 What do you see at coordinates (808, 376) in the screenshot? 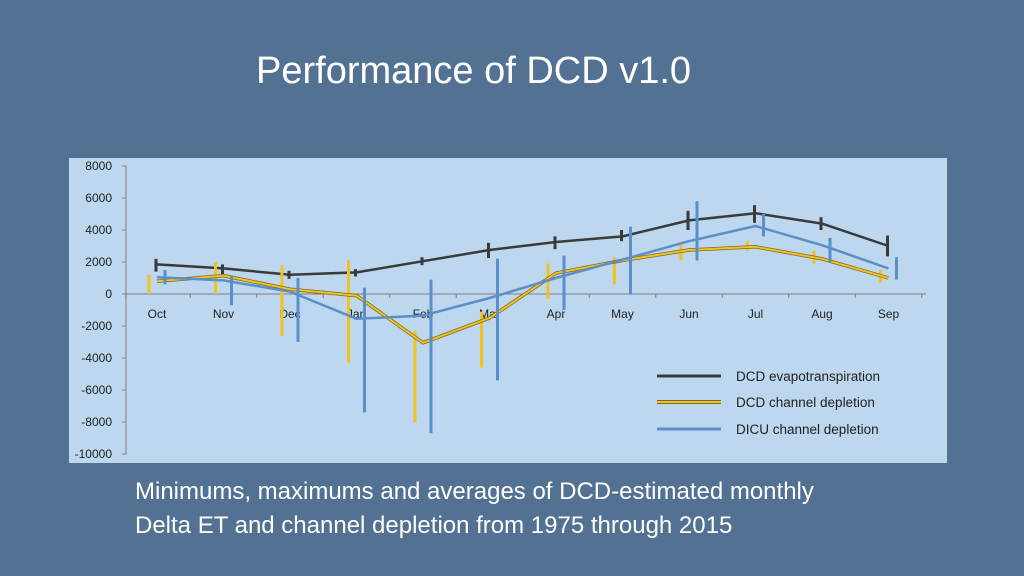
I see `legend-label: DCD evapotranspiration` at bounding box center [808, 376].